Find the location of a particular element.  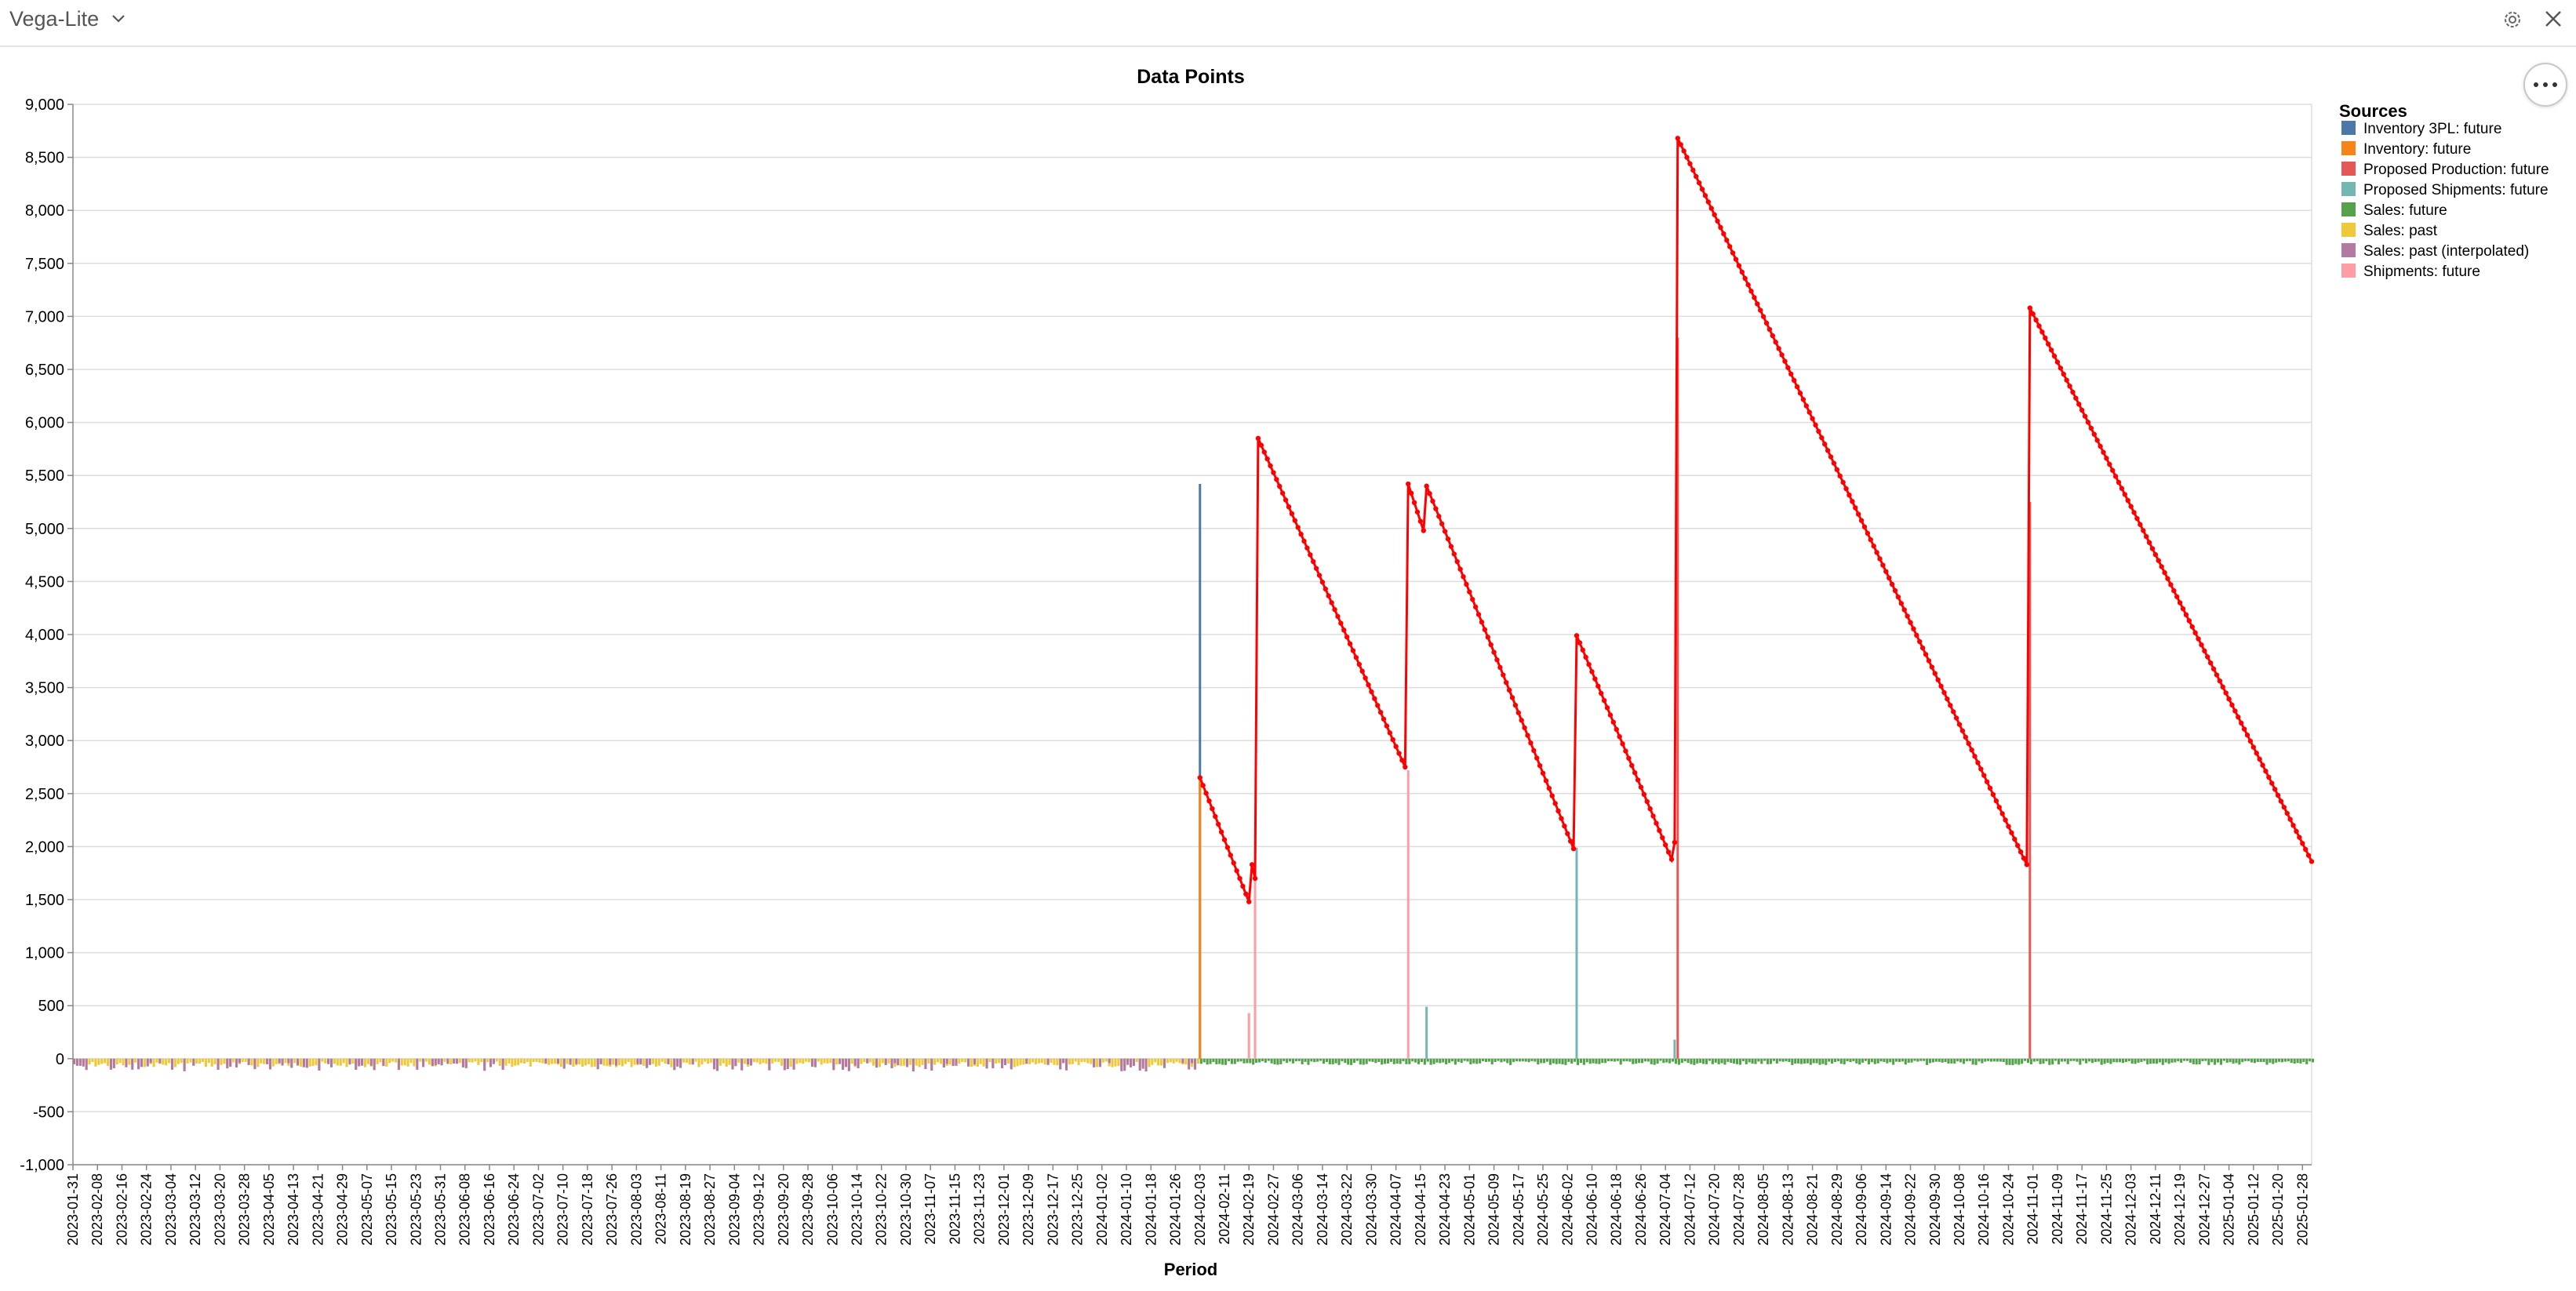

bar is located at coordinates (1200, 918).